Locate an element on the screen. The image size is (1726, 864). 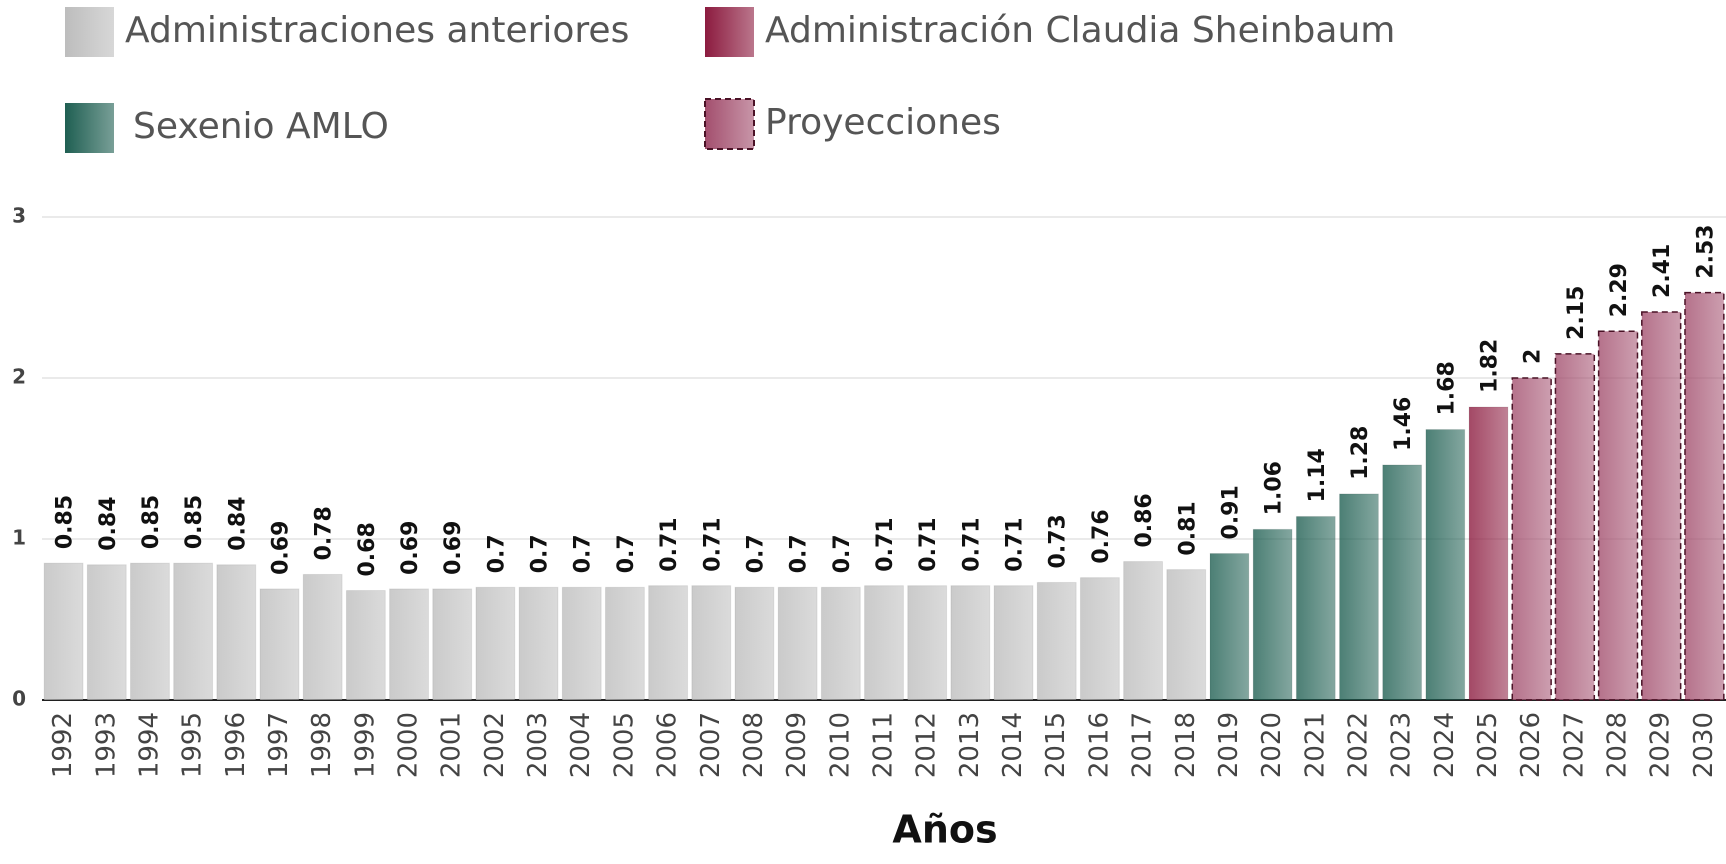
data-label: 2.53 is located at coordinates (1705, 251).